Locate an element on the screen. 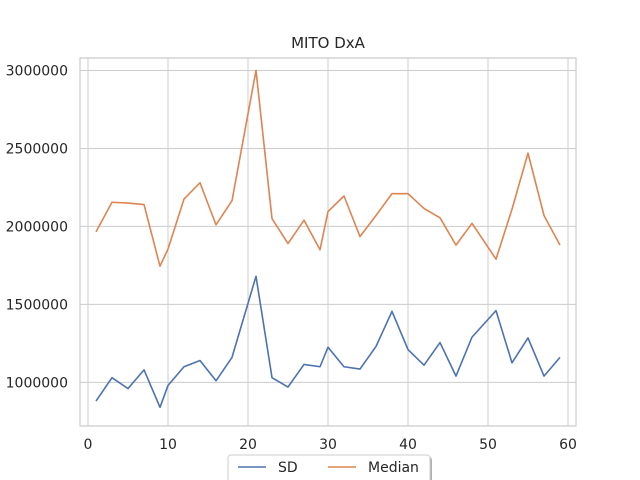 Image resolution: width=640 pixels, height=480 pixels. x-tick-label: 0 is located at coordinates (88, 445).